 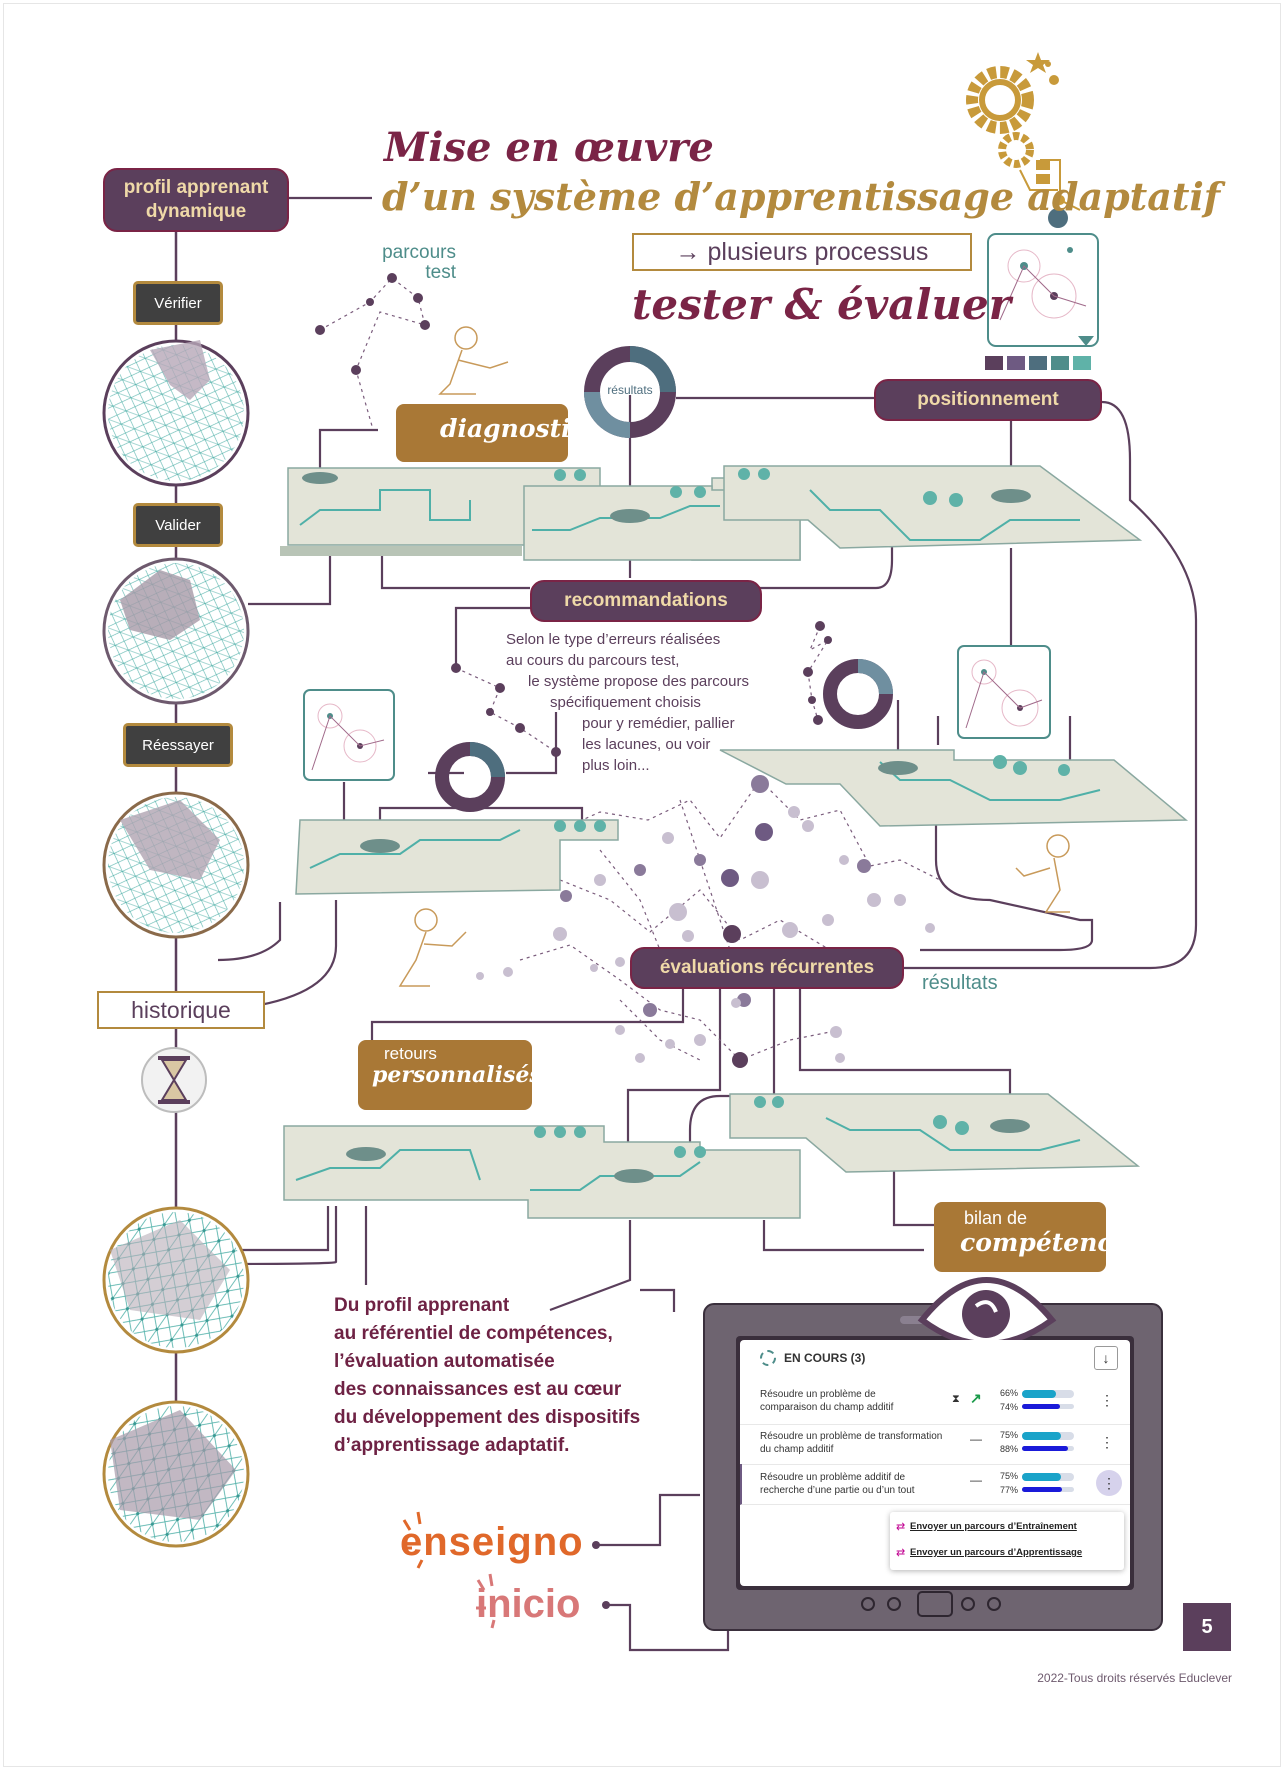 What do you see at coordinates (178, 303) in the screenshot?
I see `step-verifier: Vérifier` at bounding box center [178, 303].